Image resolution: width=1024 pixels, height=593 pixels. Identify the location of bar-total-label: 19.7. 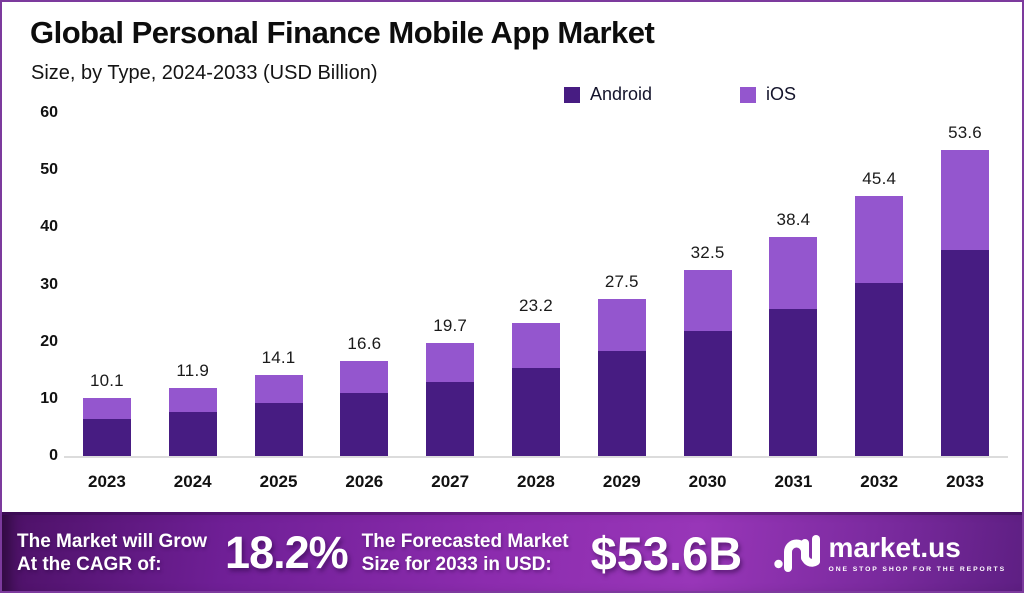
(450, 326).